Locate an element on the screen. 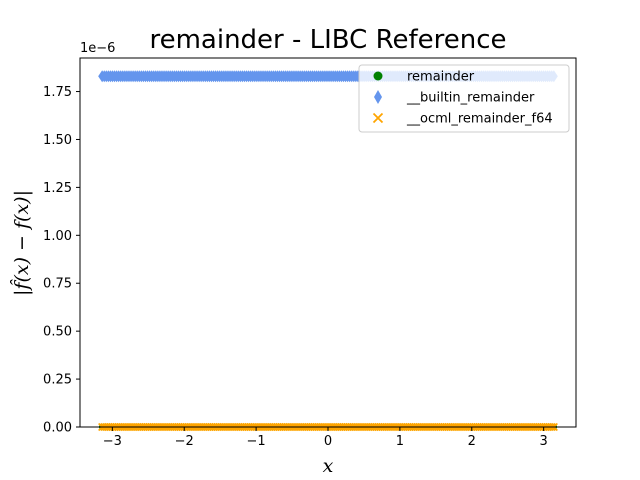 The height and width of the screenshot is (480, 640). y-tick-label: 1.50 is located at coordinates (57, 140).